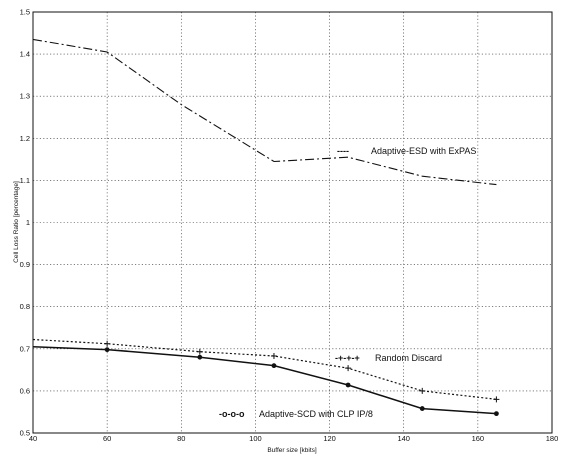 This screenshot has height=454, width=562. Describe the element at coordinates (347, 358) in the screenshot. I see `legend-random-symbol: -+-+-+` at that location.